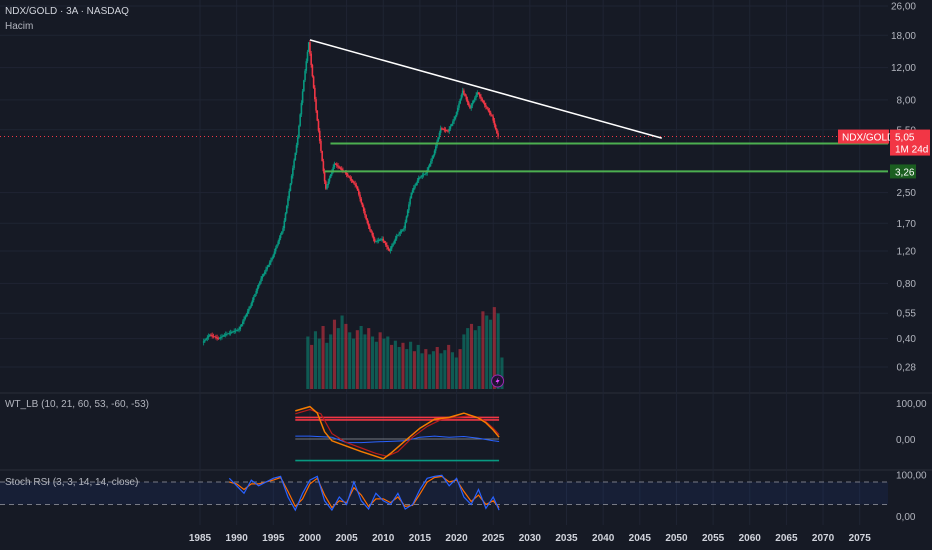 The height and width of the screenshot is (550, 932). What do you see at coordinates (907, 252) in the screenshot?
I see `price-tick-label: 1,20` at bounding box center [907, 252].